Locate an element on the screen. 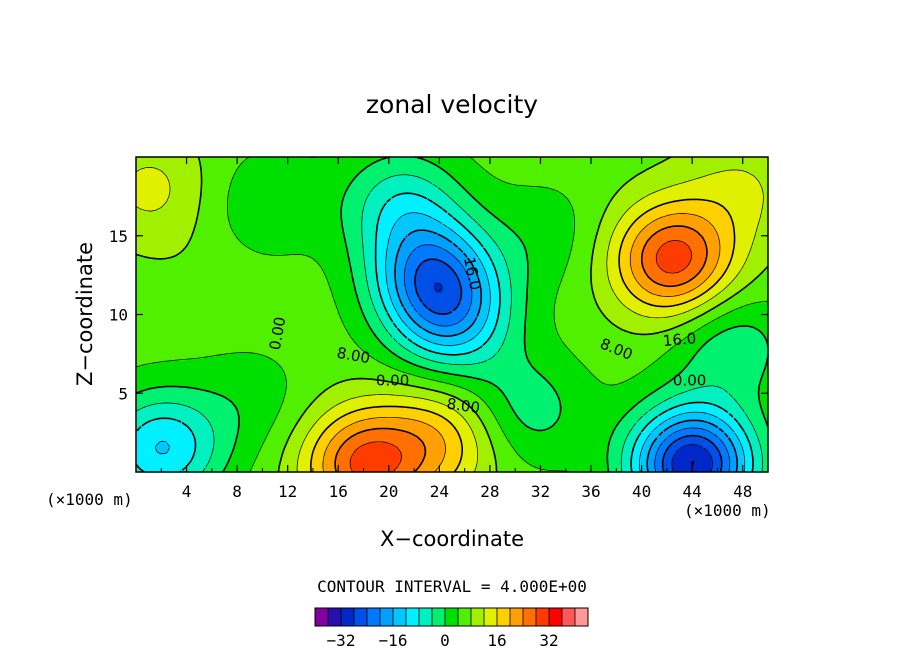 The width and height of the screenshot is (904, 654). x-tick-label: 36 is located at coordinates (590, 491).